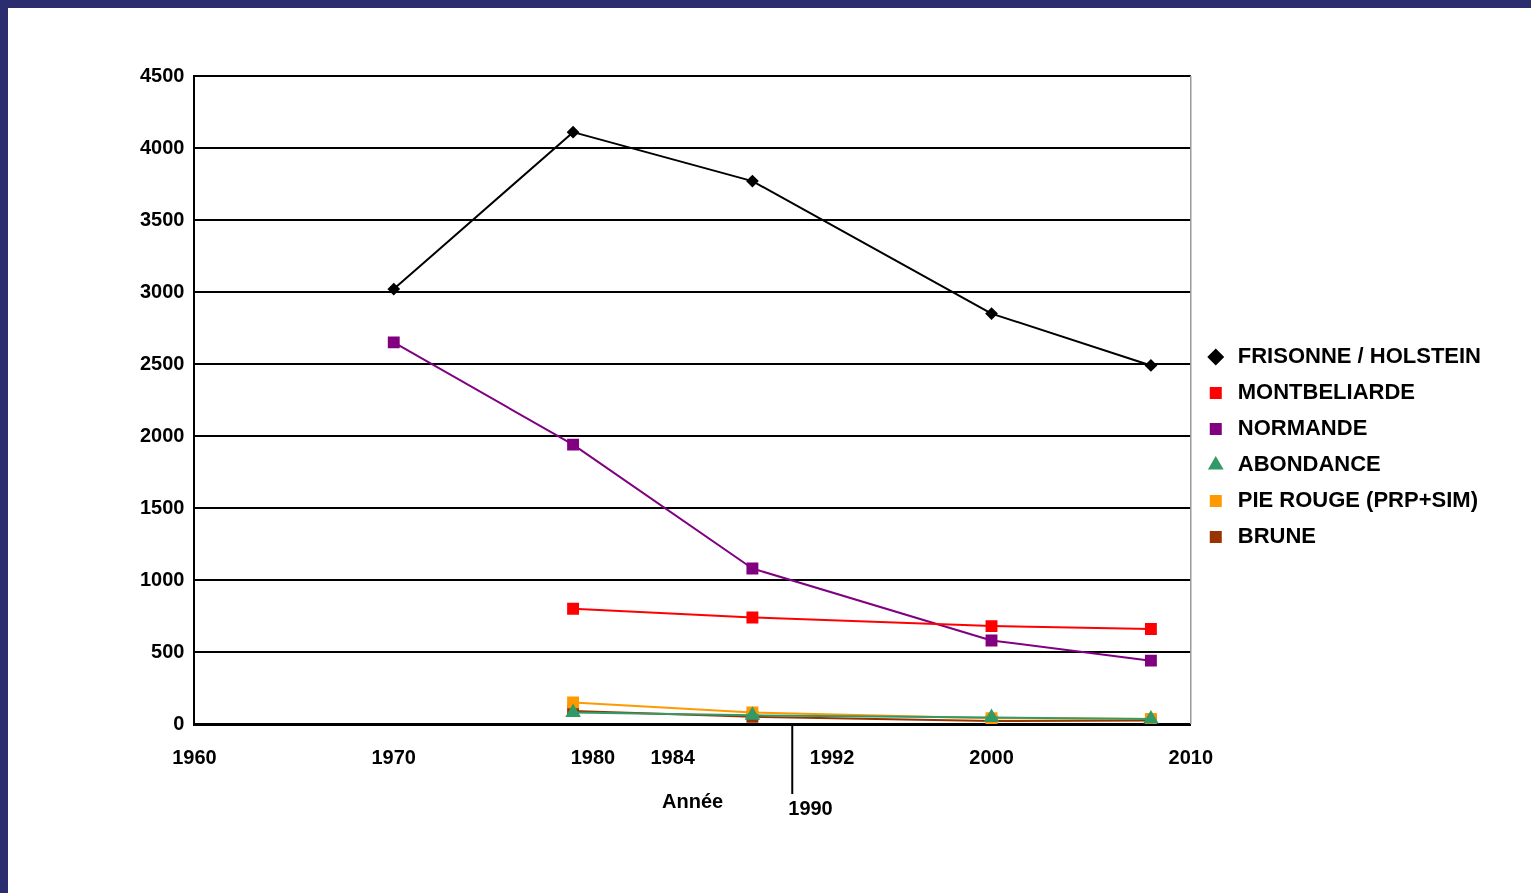  Describe the element at coordinates (162, 146) in the screenshot. I see `y-tick-label: 4000` at that location.